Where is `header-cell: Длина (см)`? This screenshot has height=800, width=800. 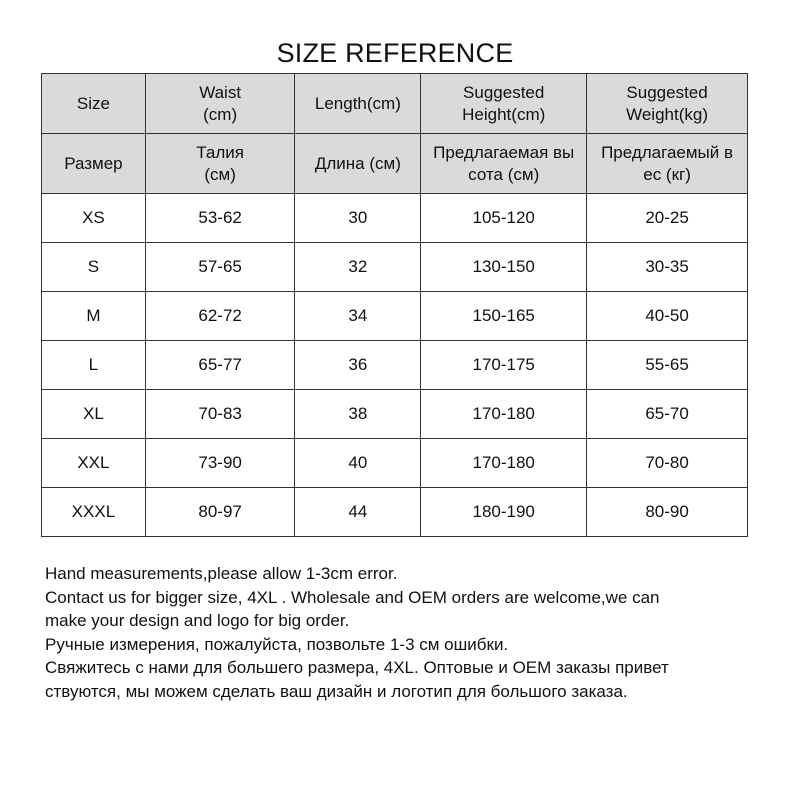
header-cell: Длина (см) is located at coordinates (358, 163).